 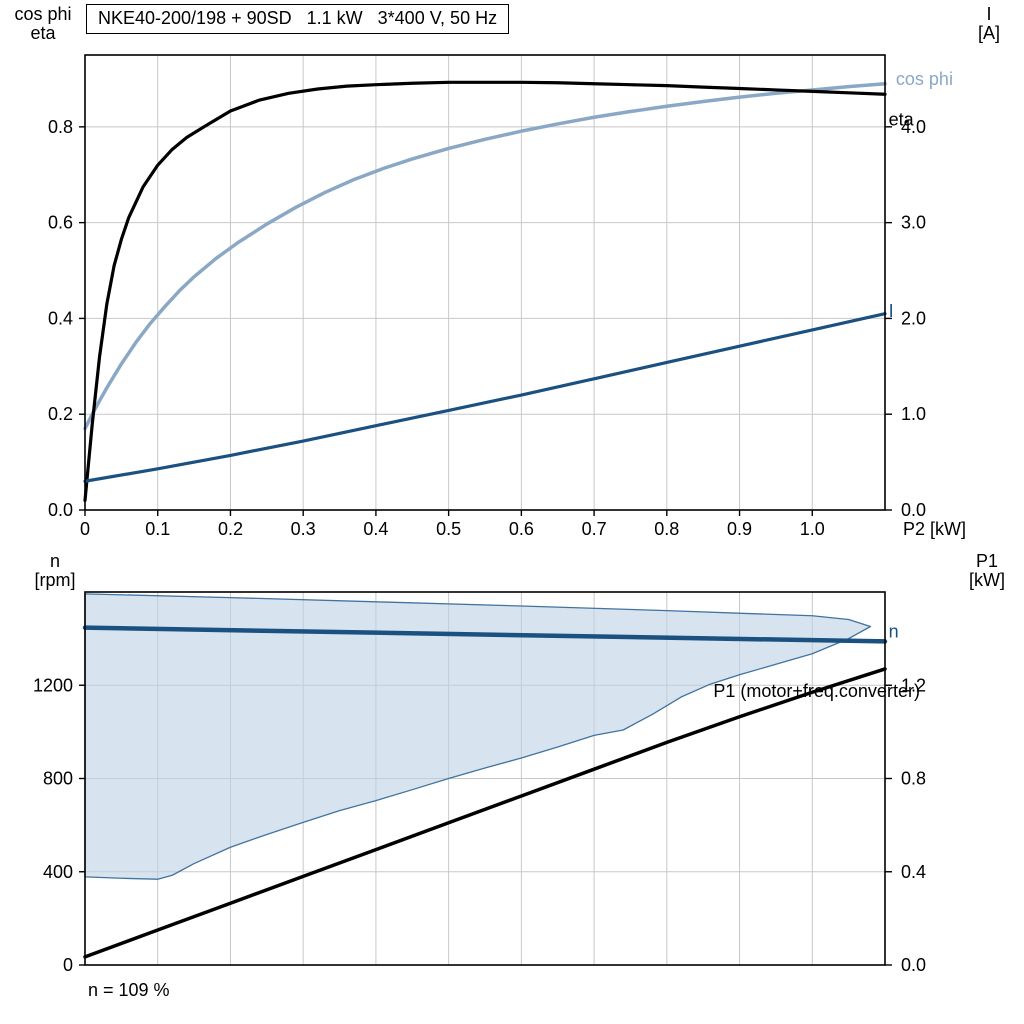 I want to click on axis-title-line: [kW], so click(x=987, y=580).